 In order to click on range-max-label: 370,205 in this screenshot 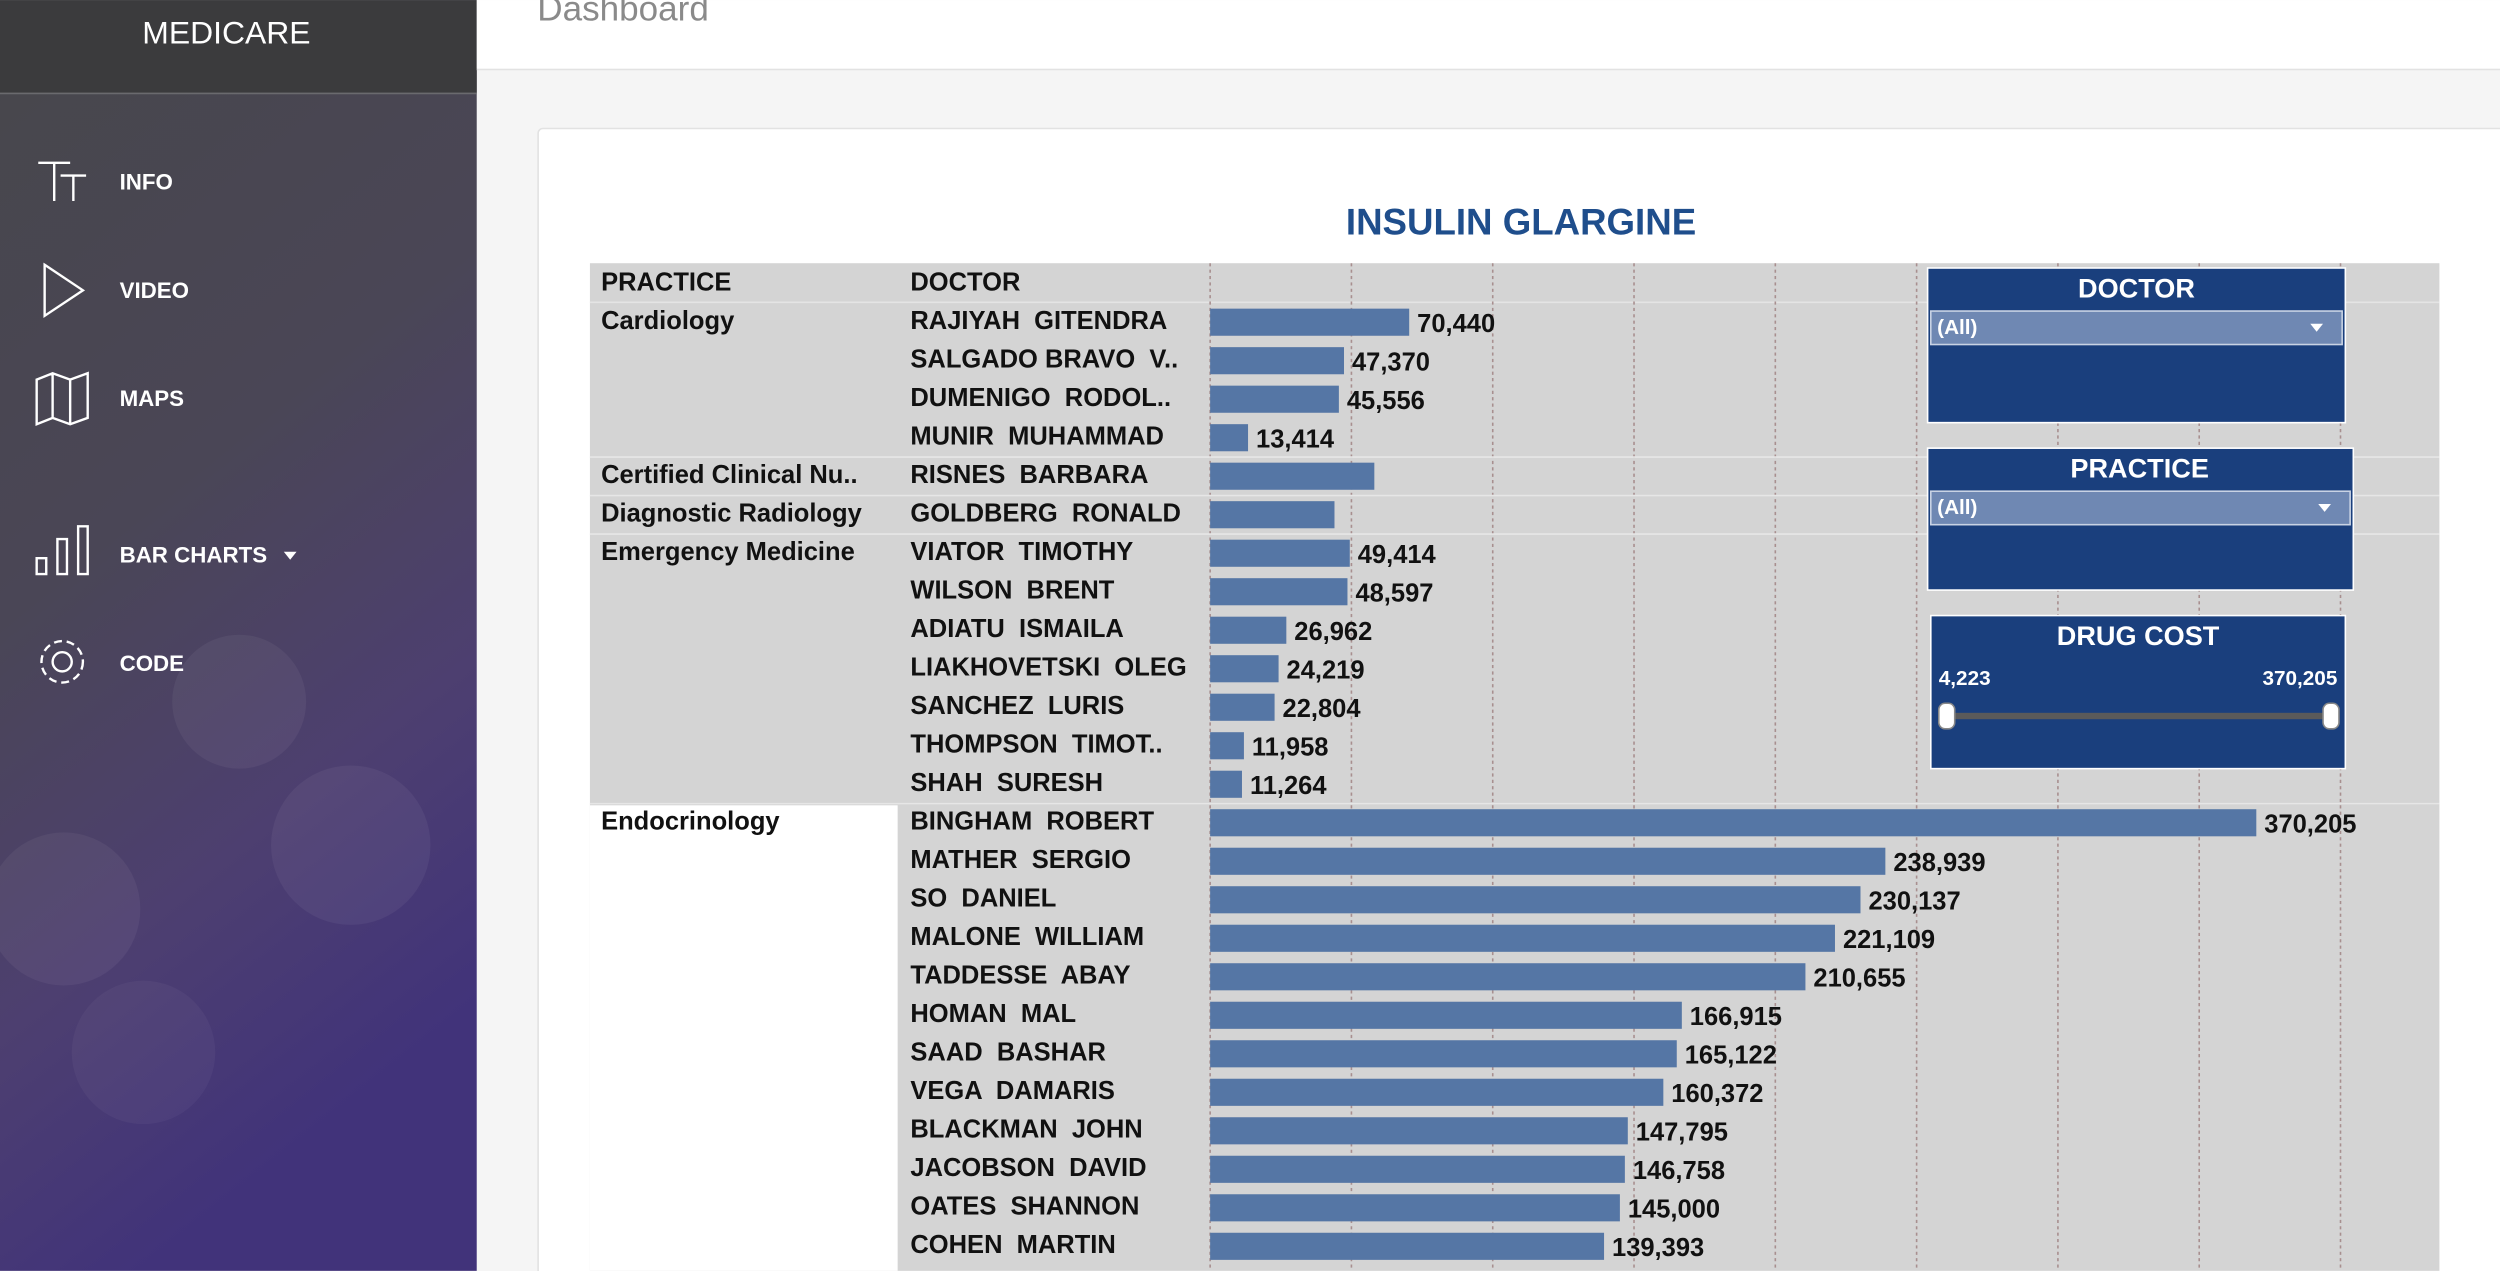, I will do `click(2299, 678)`.